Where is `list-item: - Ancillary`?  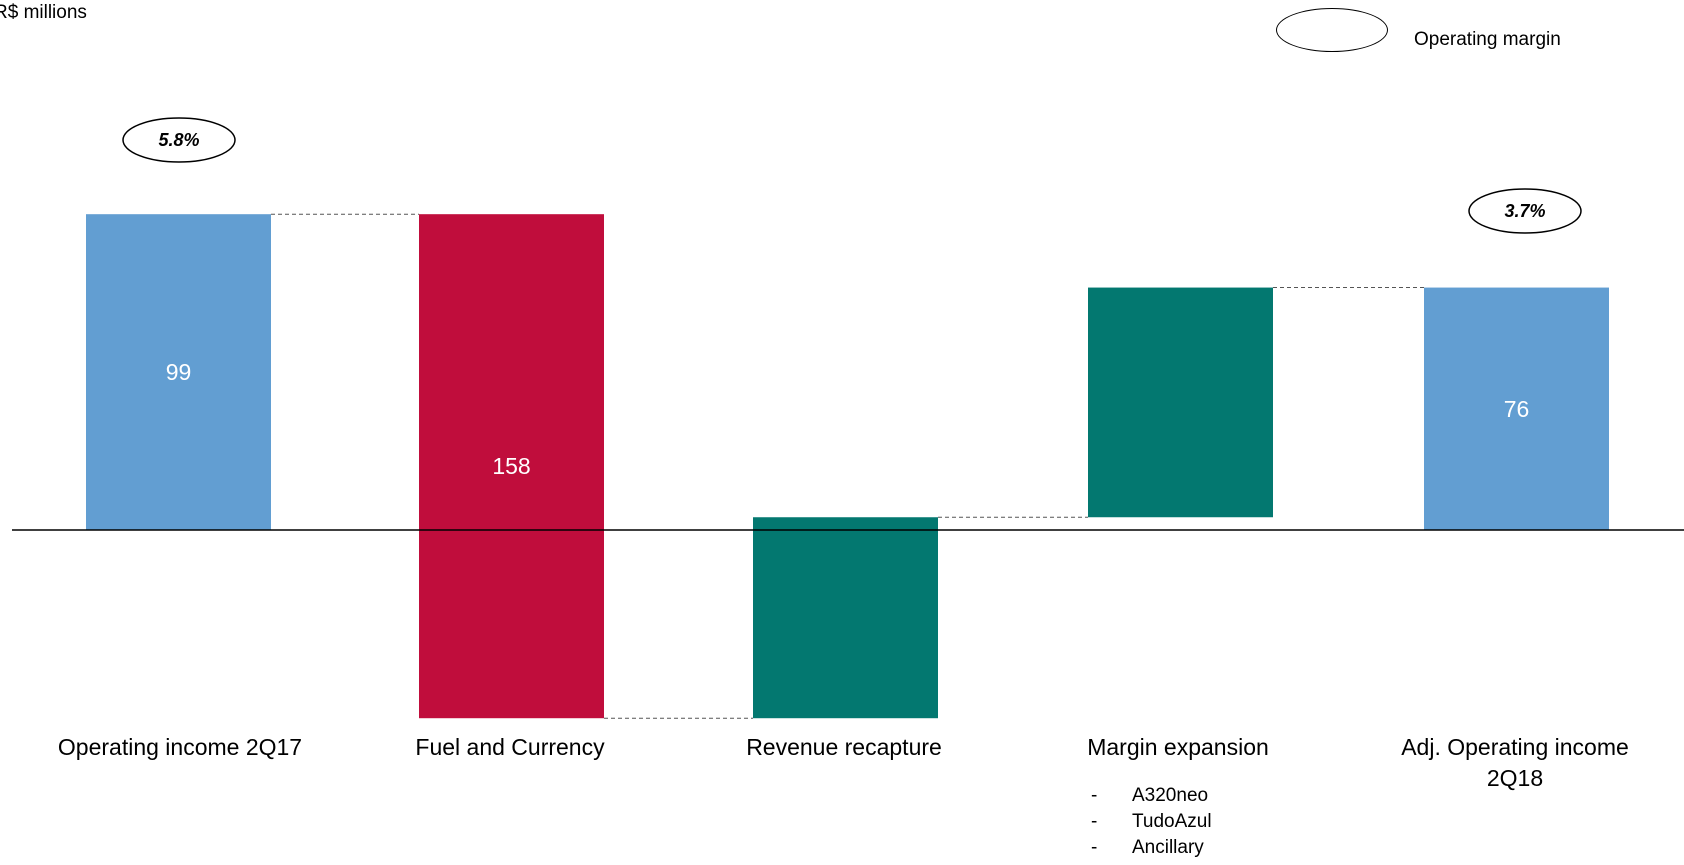 list-item: - Ancillary is located at coordinates (1147, 847).